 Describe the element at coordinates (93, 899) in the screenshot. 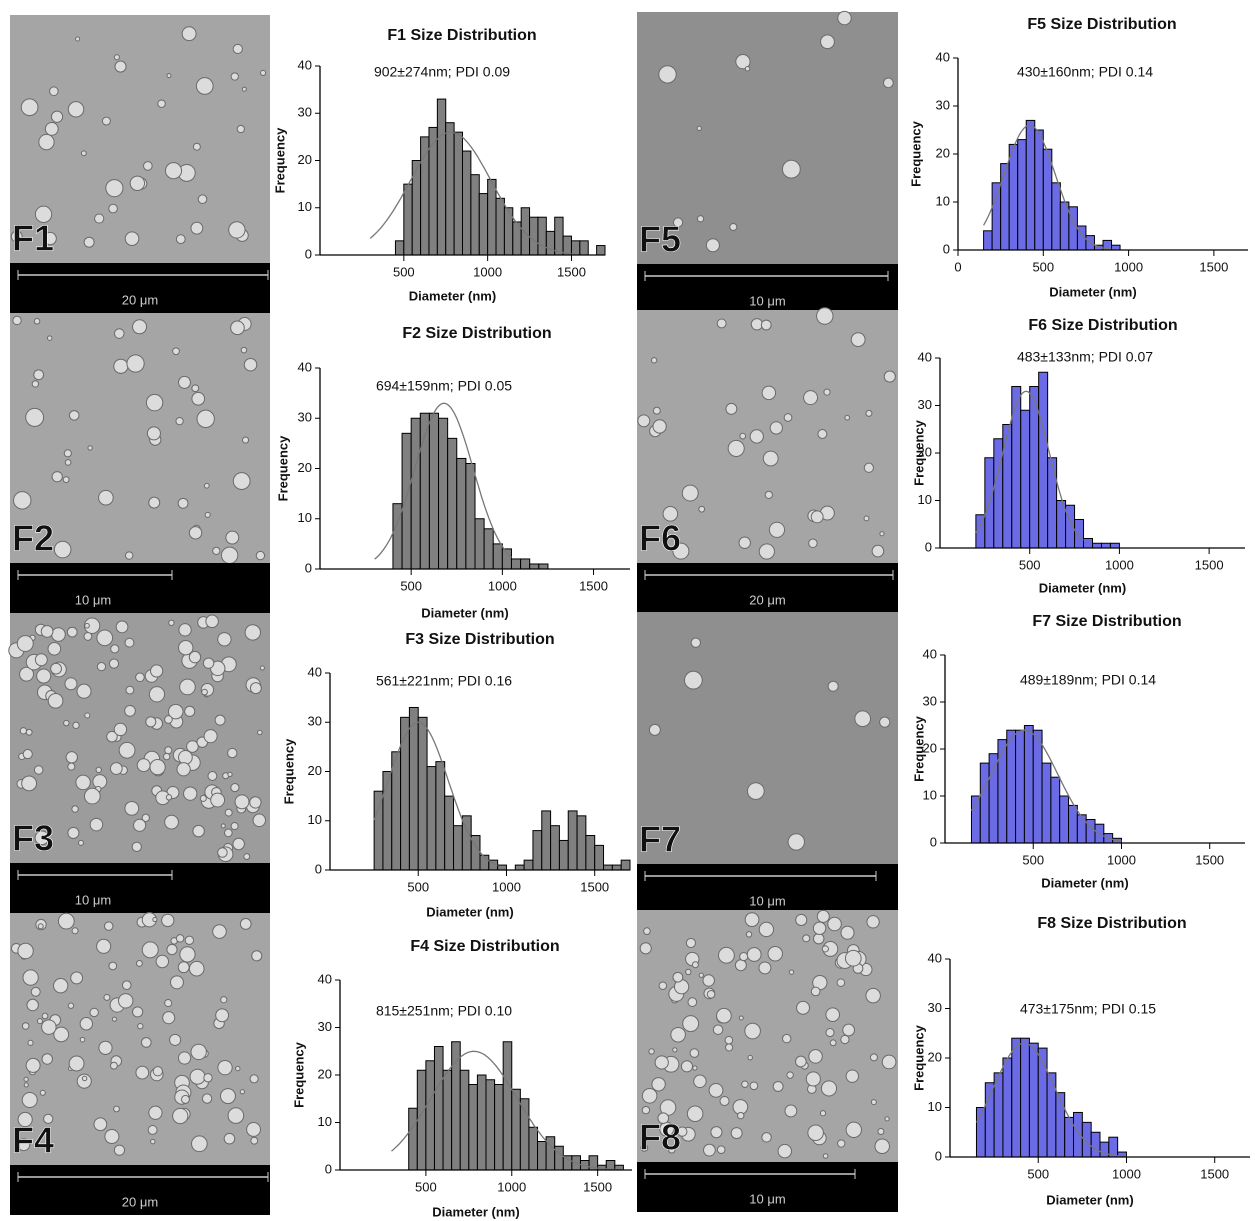

I see `scale-bar-label: 10 μm` at that location.